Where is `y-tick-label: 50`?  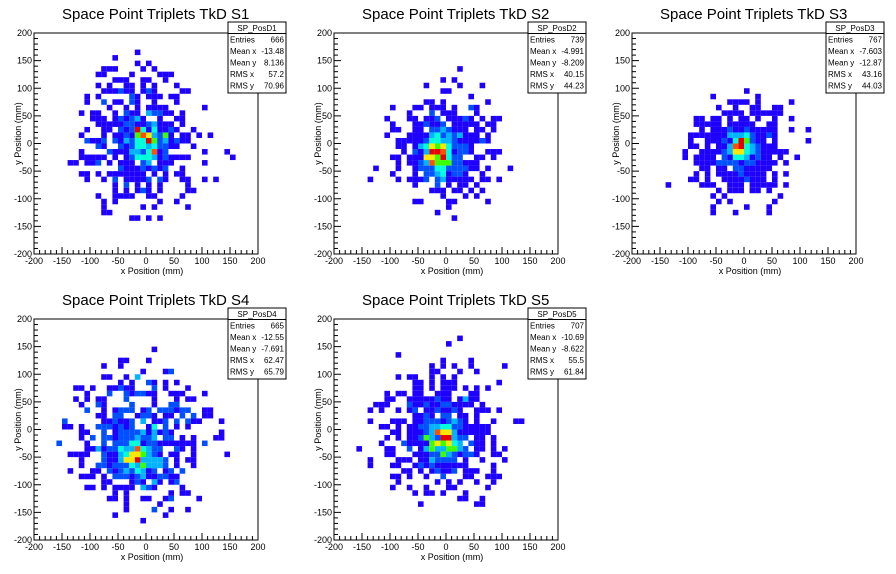
y-tick-label: 50 is located at coordinates (625, 116).